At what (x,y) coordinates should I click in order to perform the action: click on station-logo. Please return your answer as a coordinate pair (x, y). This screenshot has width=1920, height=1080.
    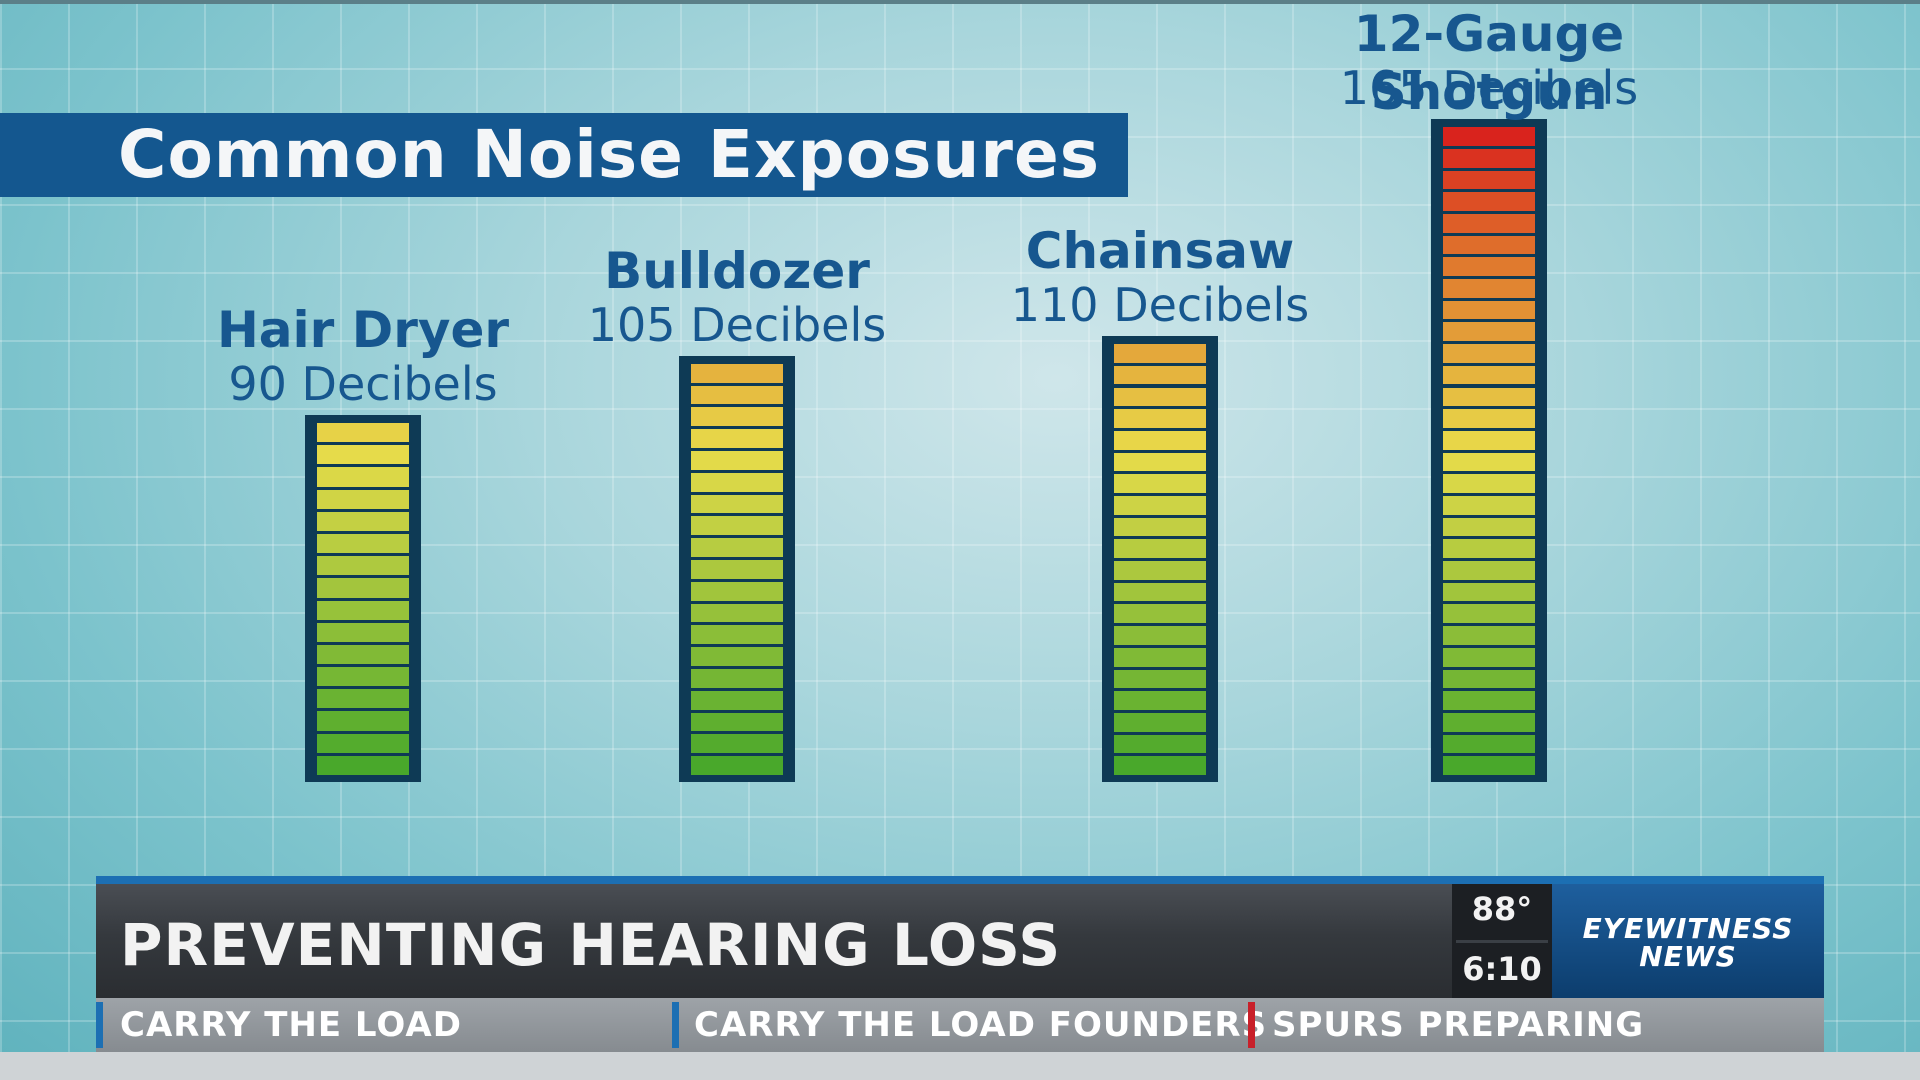
    Looking at the image, I should click on (1688, 937).